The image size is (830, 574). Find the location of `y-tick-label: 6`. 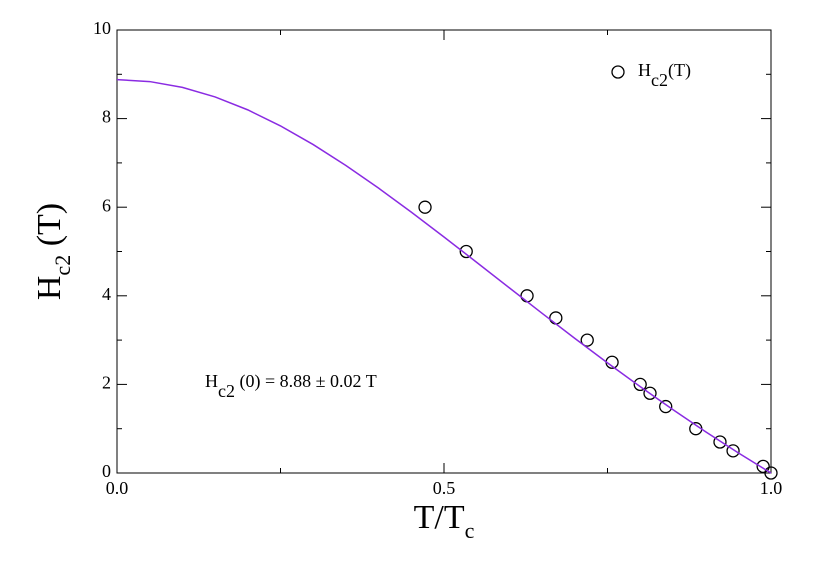

y-tick-label: 6 is located at coordinates (106, 205).